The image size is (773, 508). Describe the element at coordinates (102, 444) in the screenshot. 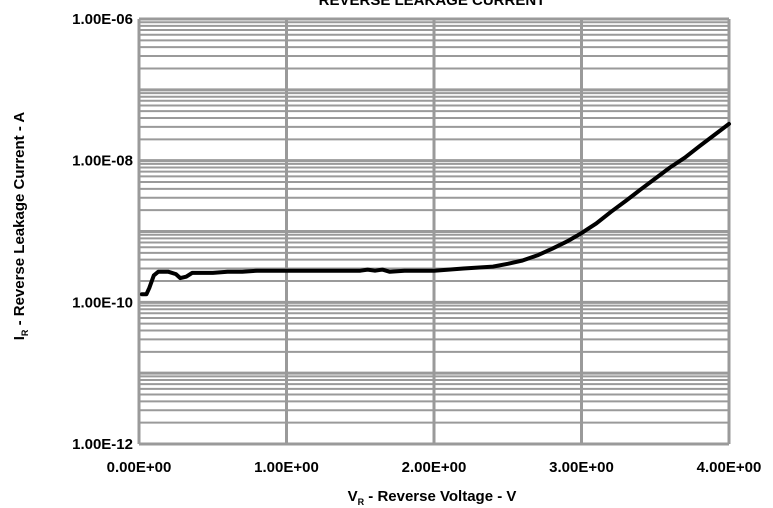

I see `y-tick-label: 1.00E-12` at that location.